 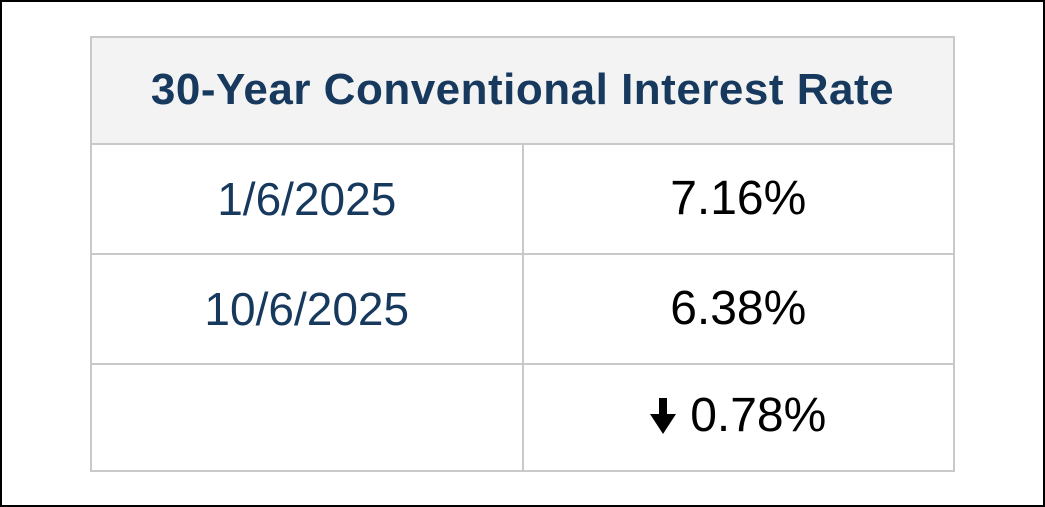 What do you see at coordinates (307, 308) in the screenshot?
I see `date-cell: 10/6/2025` at bounding box center [307, 308].